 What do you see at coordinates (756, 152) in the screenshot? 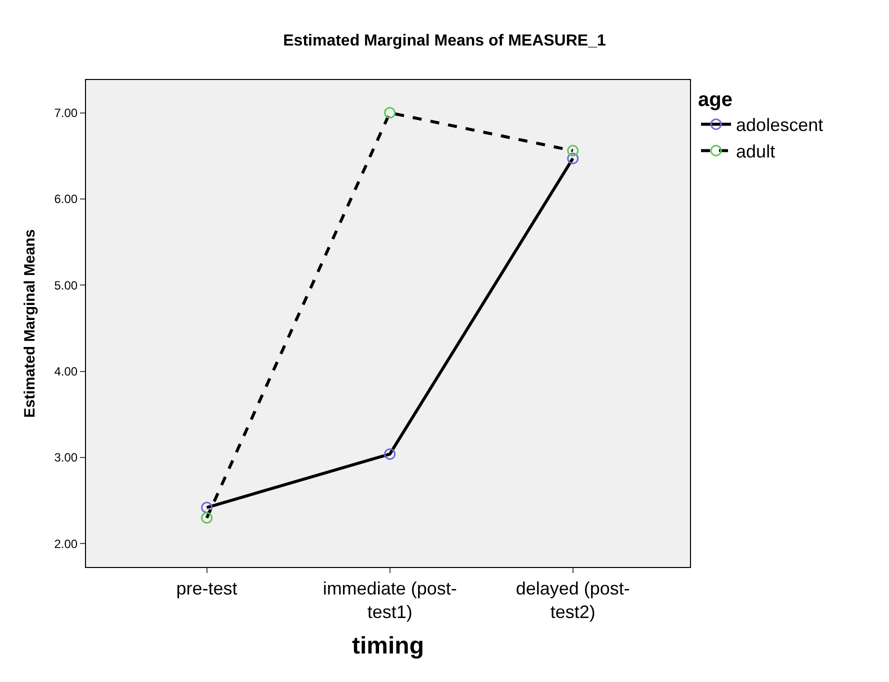
I see `legend-label: adult` at bounding box center [756, 152].